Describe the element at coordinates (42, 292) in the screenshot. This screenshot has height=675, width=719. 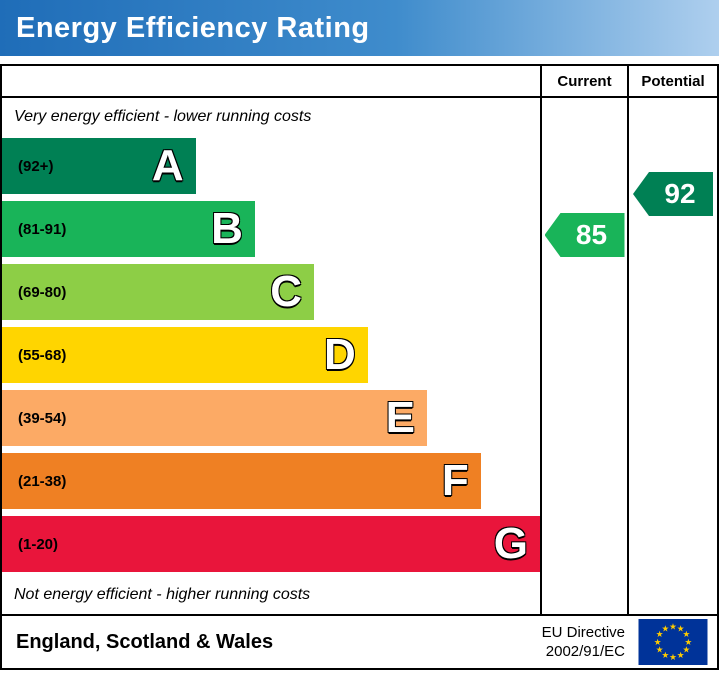
I see `band-range-label: (69-80)` at that location.